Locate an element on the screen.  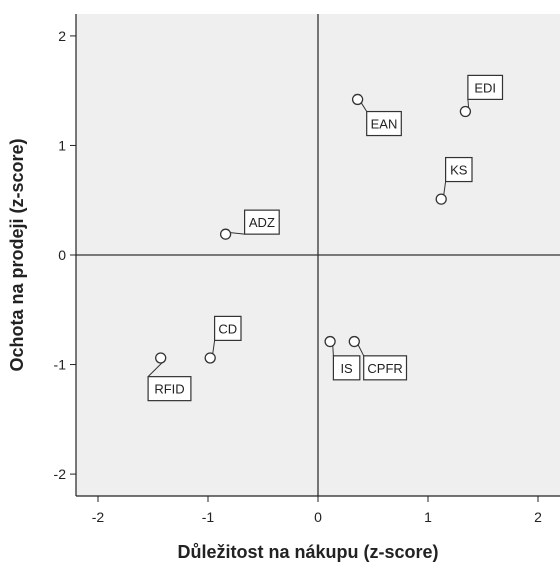
y-axis-ticks: -2 -1 0 1 2 is located at coordinates (65, 255).